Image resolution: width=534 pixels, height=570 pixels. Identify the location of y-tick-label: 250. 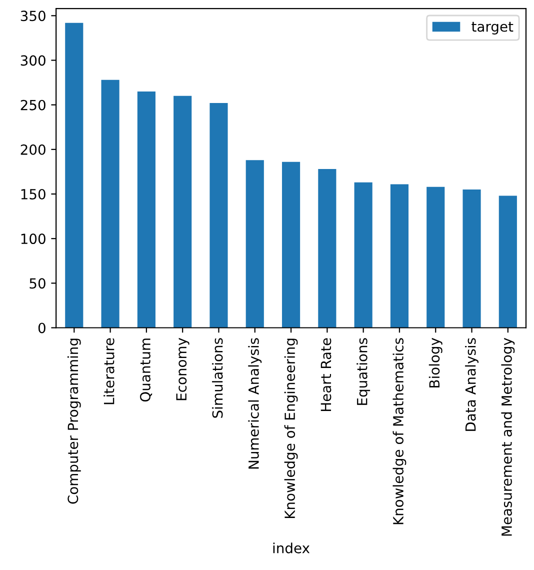
(33, 105).